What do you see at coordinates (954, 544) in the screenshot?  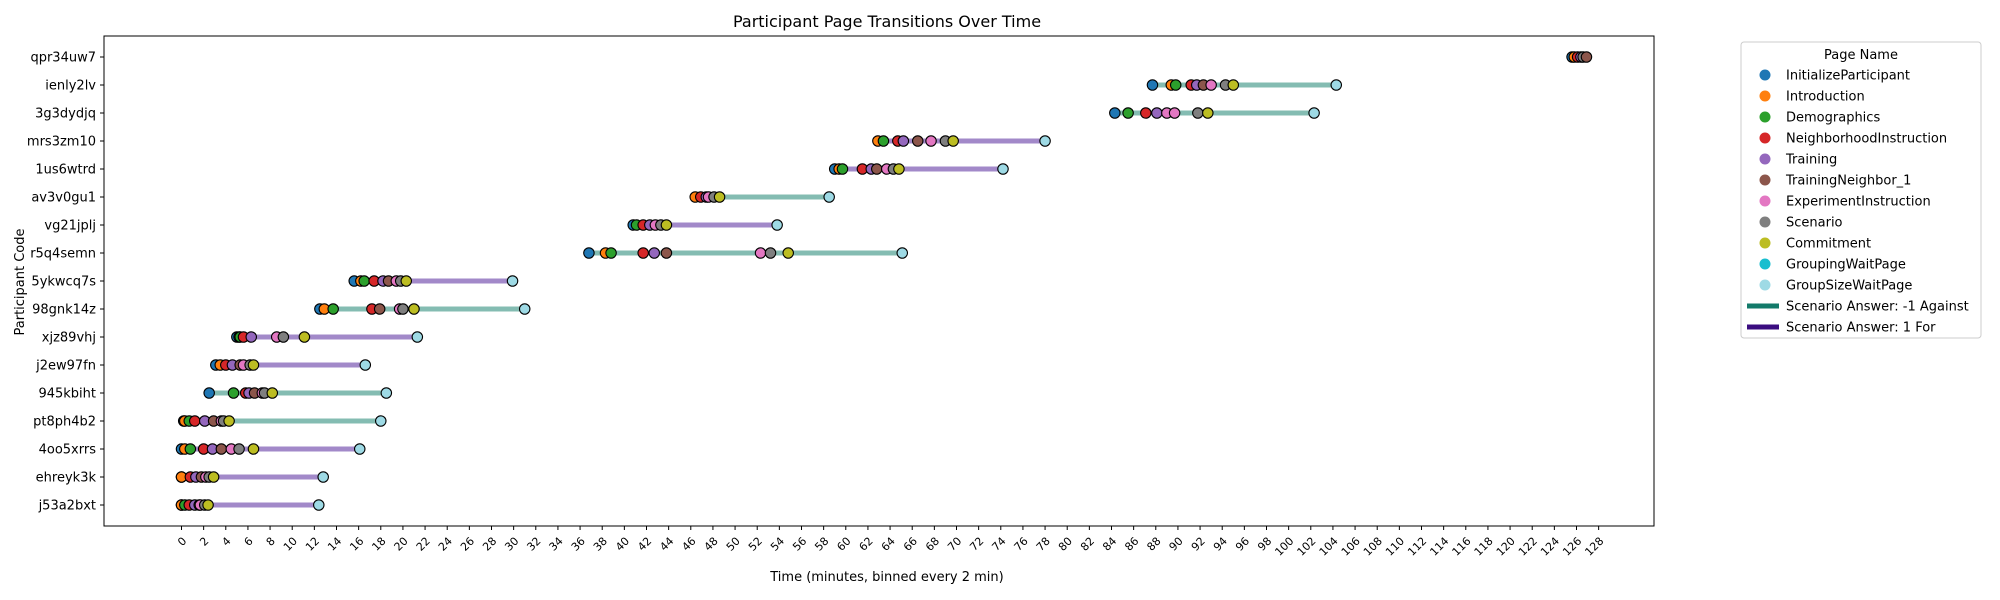 I see `x-tick-label: 70` at bounding box center [954, 544].